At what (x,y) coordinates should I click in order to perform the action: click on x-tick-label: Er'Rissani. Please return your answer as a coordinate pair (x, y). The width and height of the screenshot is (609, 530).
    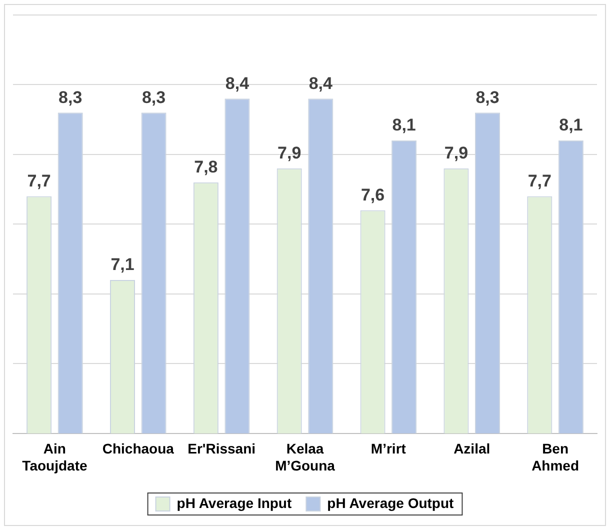
    Looking at the image, I should click on (222, 448).